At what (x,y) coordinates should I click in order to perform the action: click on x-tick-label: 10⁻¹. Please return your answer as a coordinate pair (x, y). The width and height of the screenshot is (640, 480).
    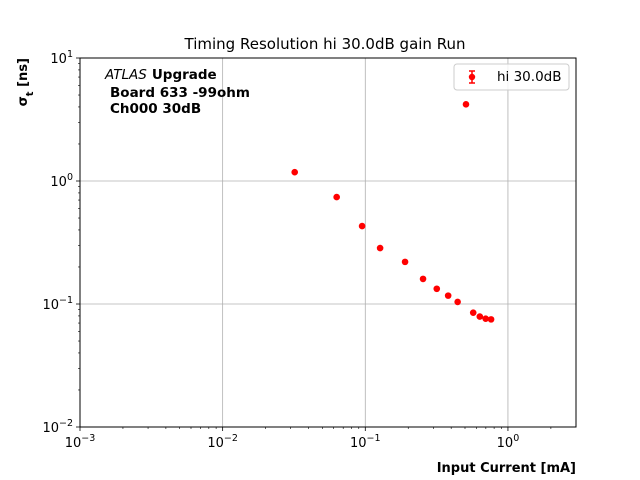
    Looking at the image, I should click on (365, 442).